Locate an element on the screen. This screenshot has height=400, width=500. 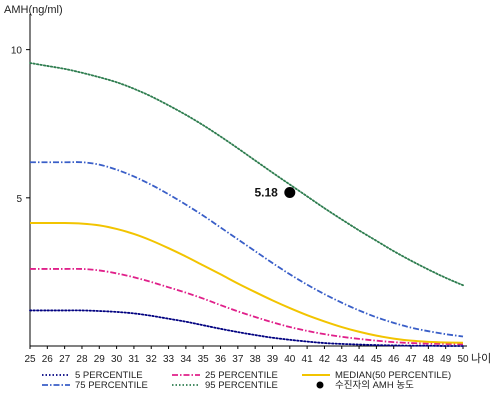
x-tick-label: 32 is located at coordinates (152, 359).